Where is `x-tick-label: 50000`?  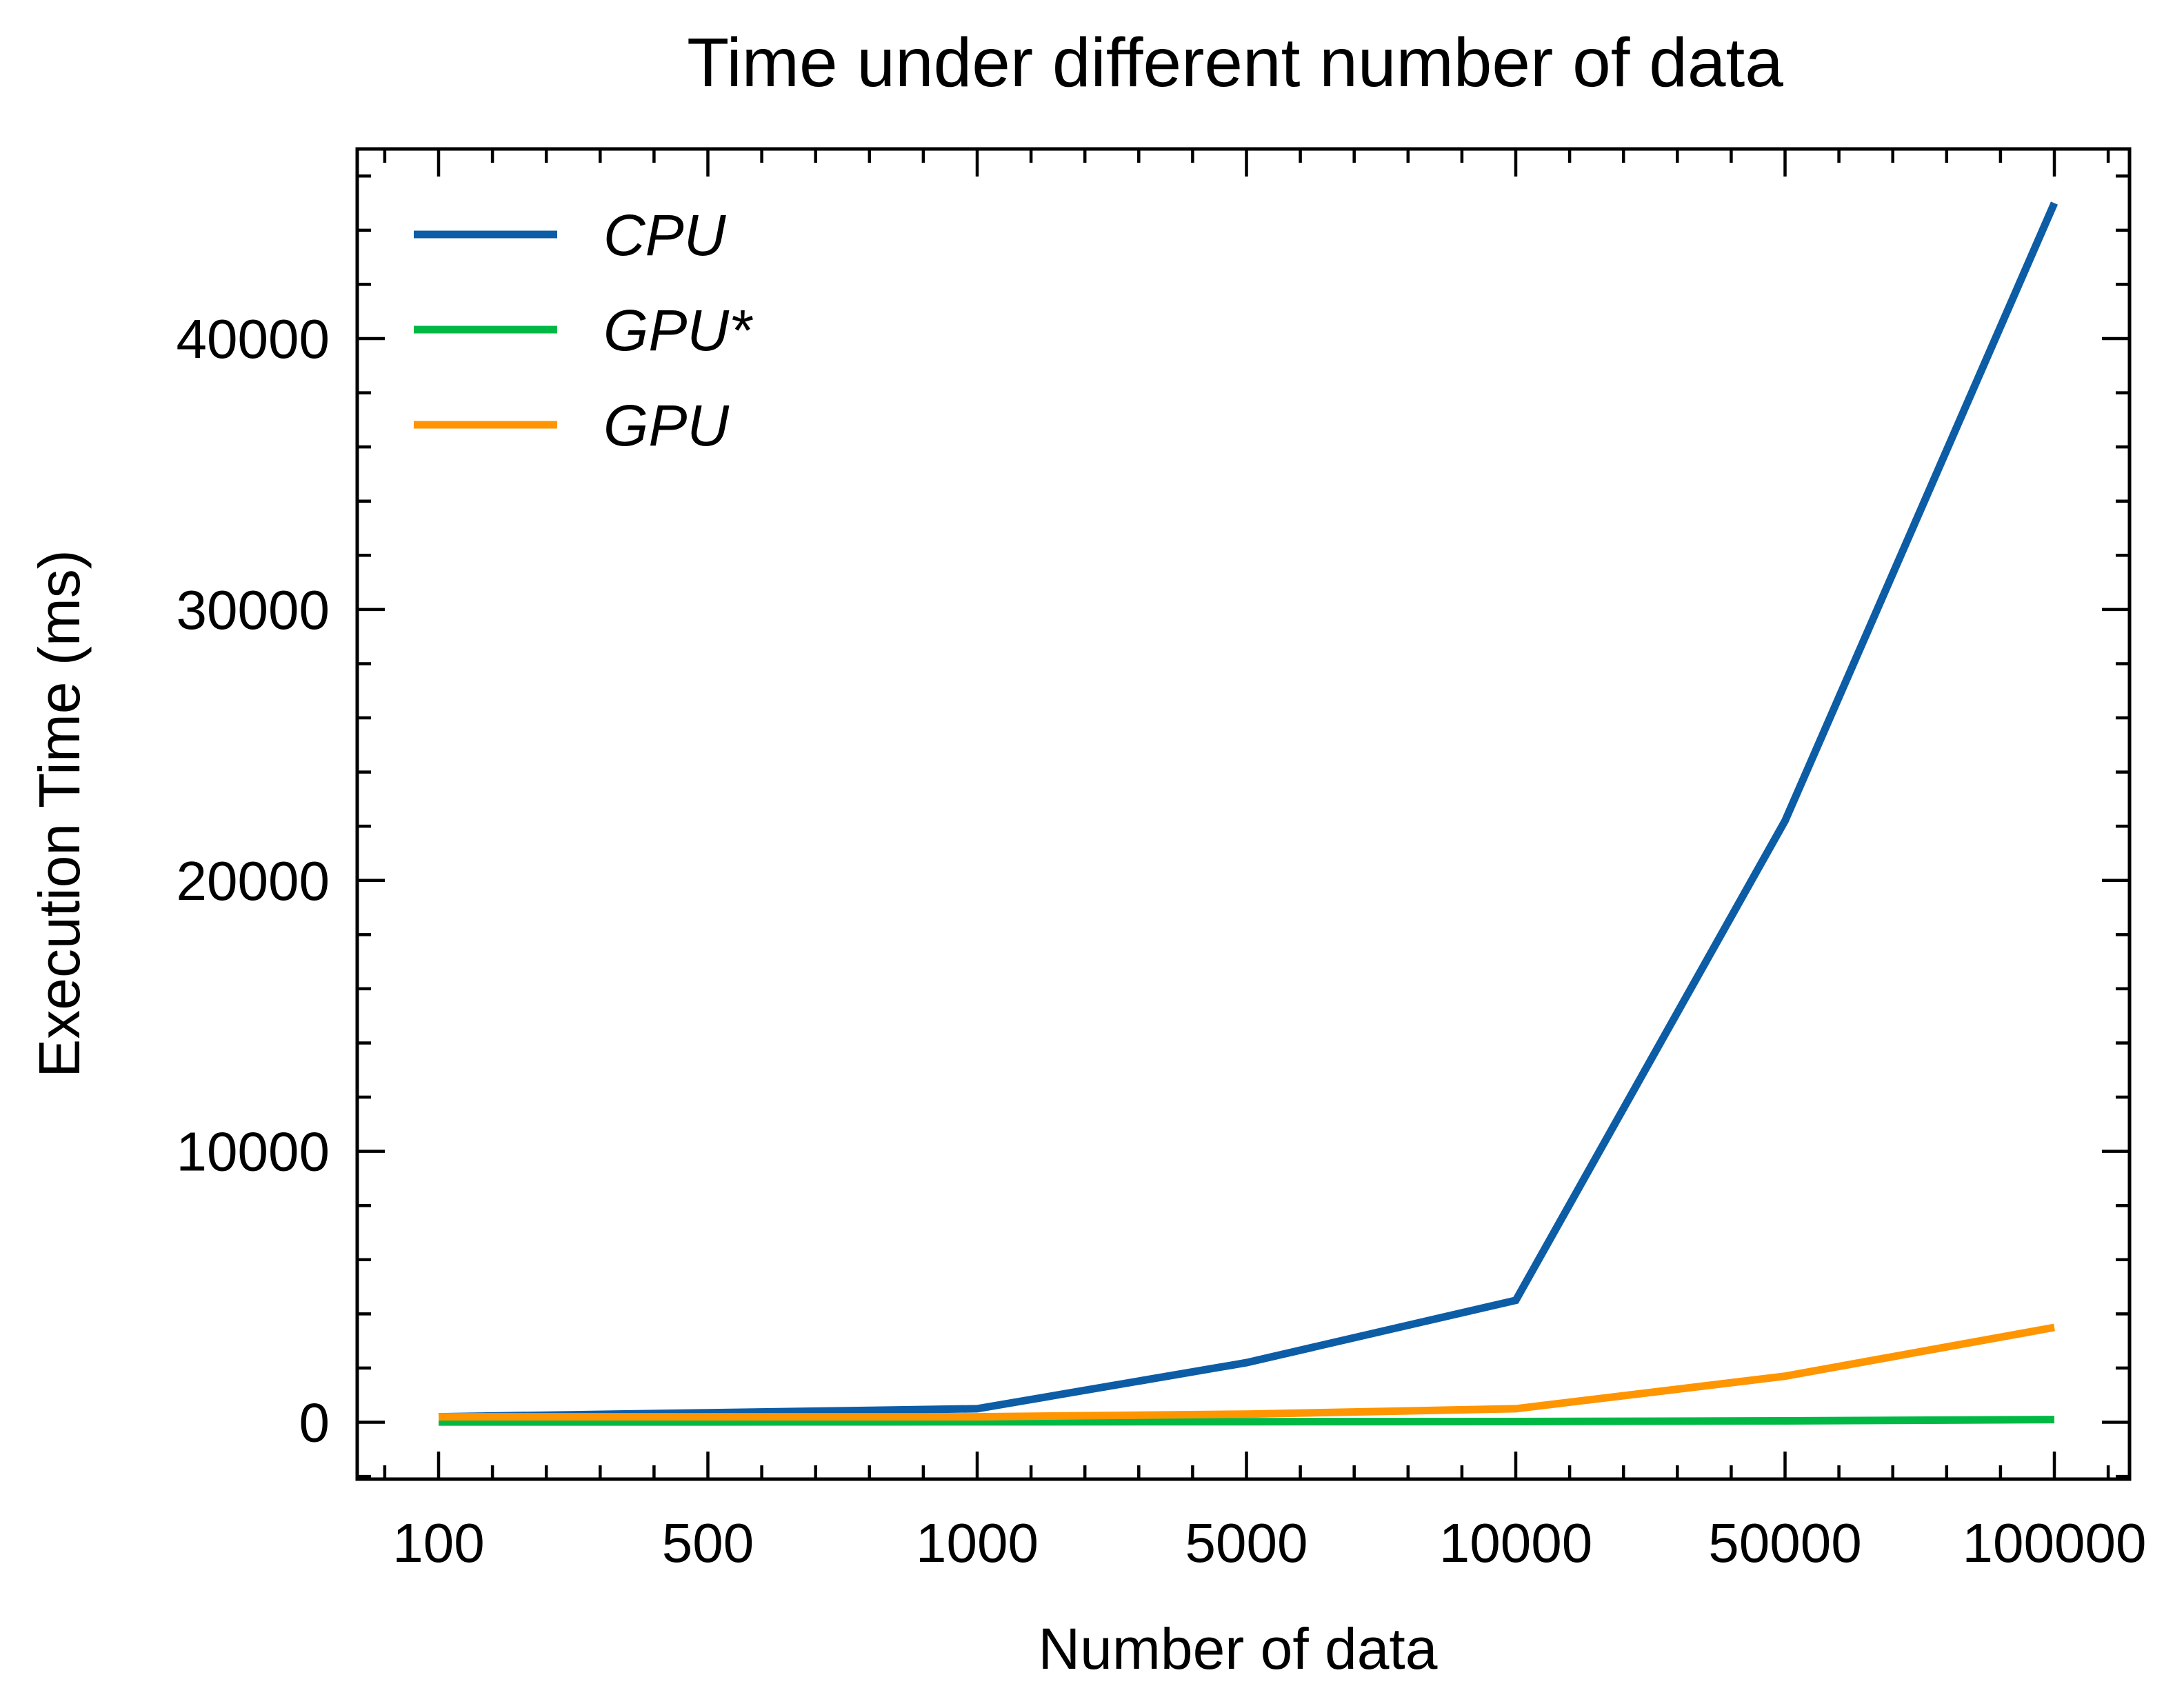 x-tick-label: 50000 is located at coordinates (1784, 1543).